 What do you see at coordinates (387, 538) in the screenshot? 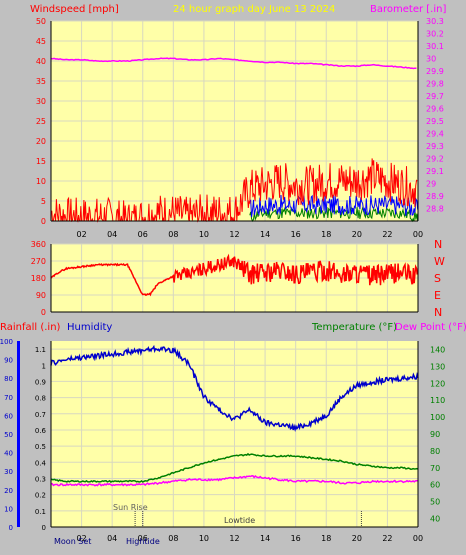
I see `temp-hour-label: 22` at bounding box center [387, 538].